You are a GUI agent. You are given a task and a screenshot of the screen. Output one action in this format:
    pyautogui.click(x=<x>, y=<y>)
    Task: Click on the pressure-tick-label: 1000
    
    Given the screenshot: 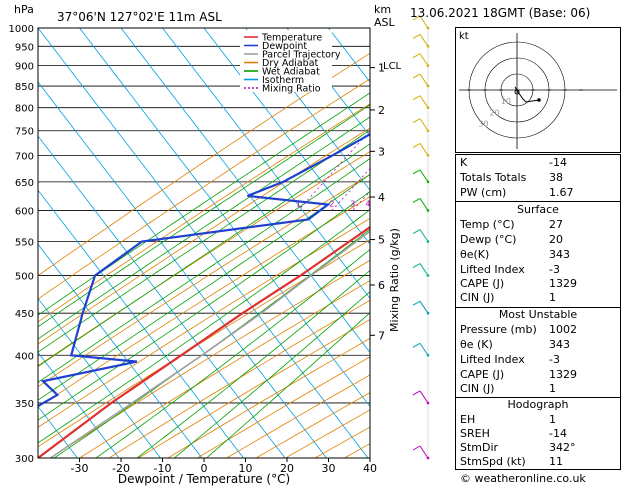 What is the action you would take?
    pyautogui.click(x=21, y=29)
    